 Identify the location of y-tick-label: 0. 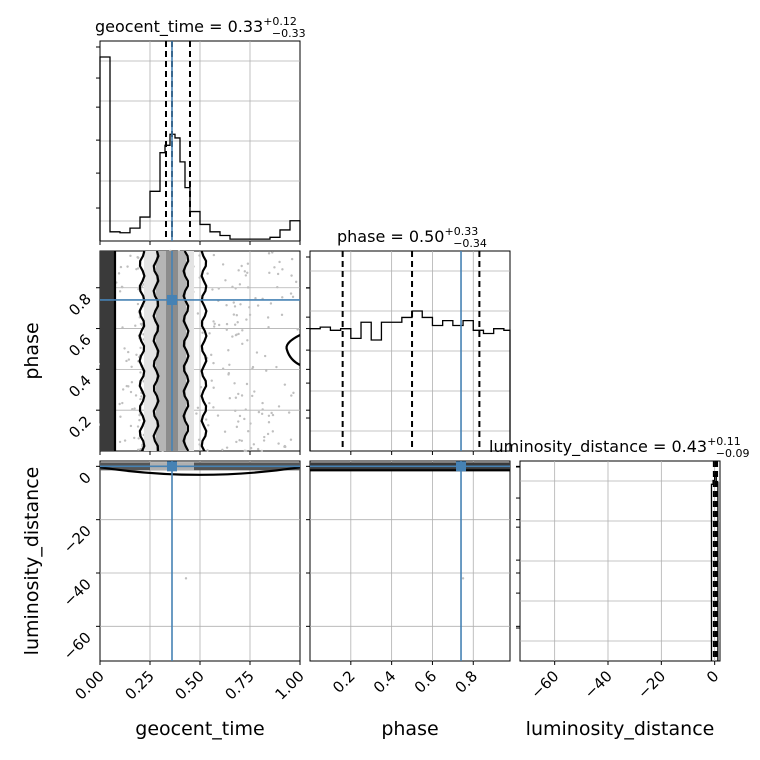
(84, 477).